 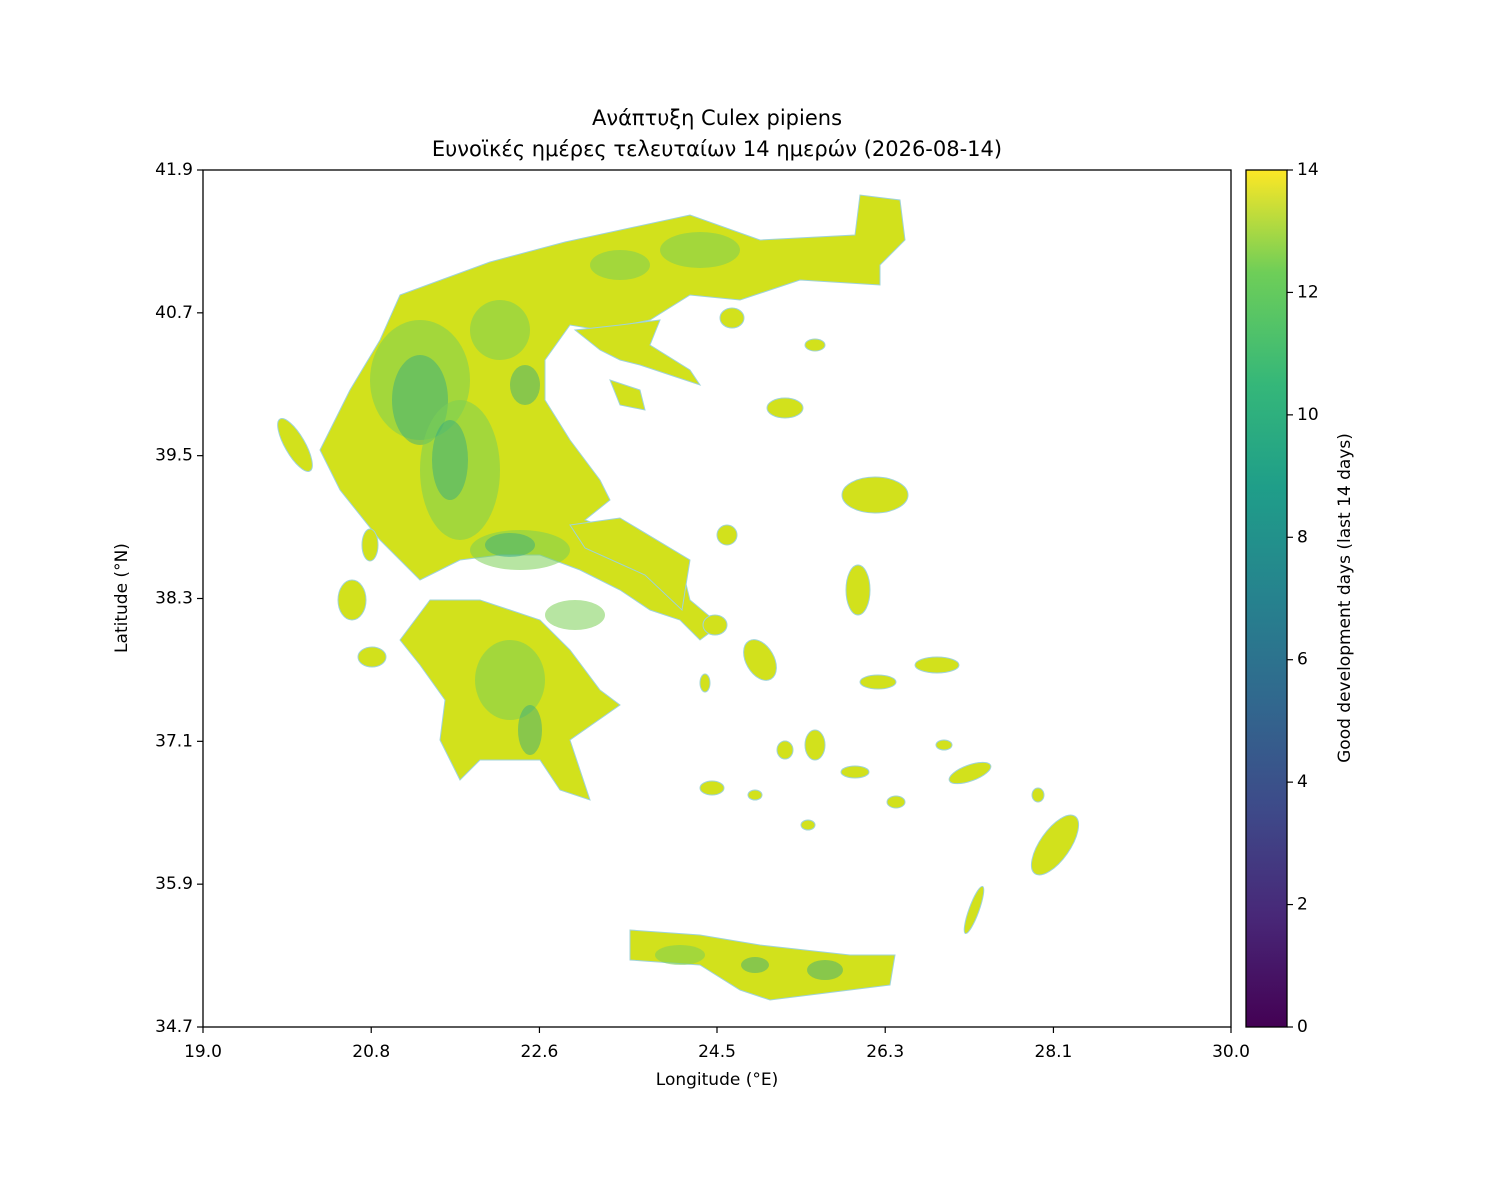 I want to click on y-tick-label: 39.5, so click(x=174, y=456).